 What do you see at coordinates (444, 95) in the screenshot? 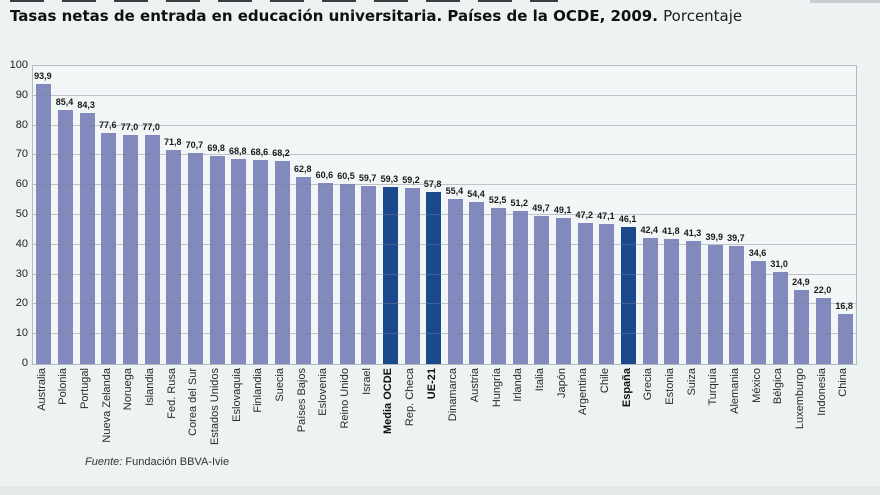
I see `gridline` at bounding box center [444, 95].